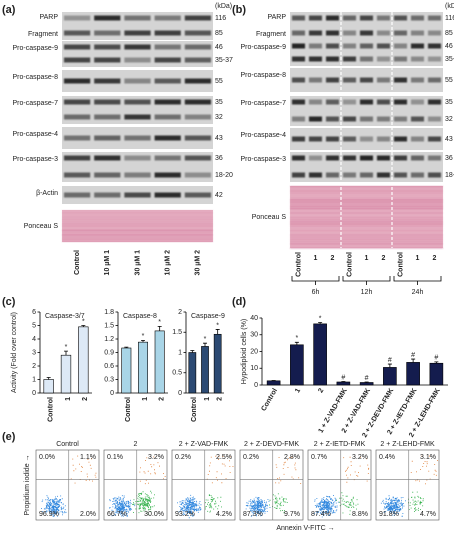  What do you see at coordinates (219, 102) in the screenshot?
I see `kda-label: 35` at bounding box center [219, 102].